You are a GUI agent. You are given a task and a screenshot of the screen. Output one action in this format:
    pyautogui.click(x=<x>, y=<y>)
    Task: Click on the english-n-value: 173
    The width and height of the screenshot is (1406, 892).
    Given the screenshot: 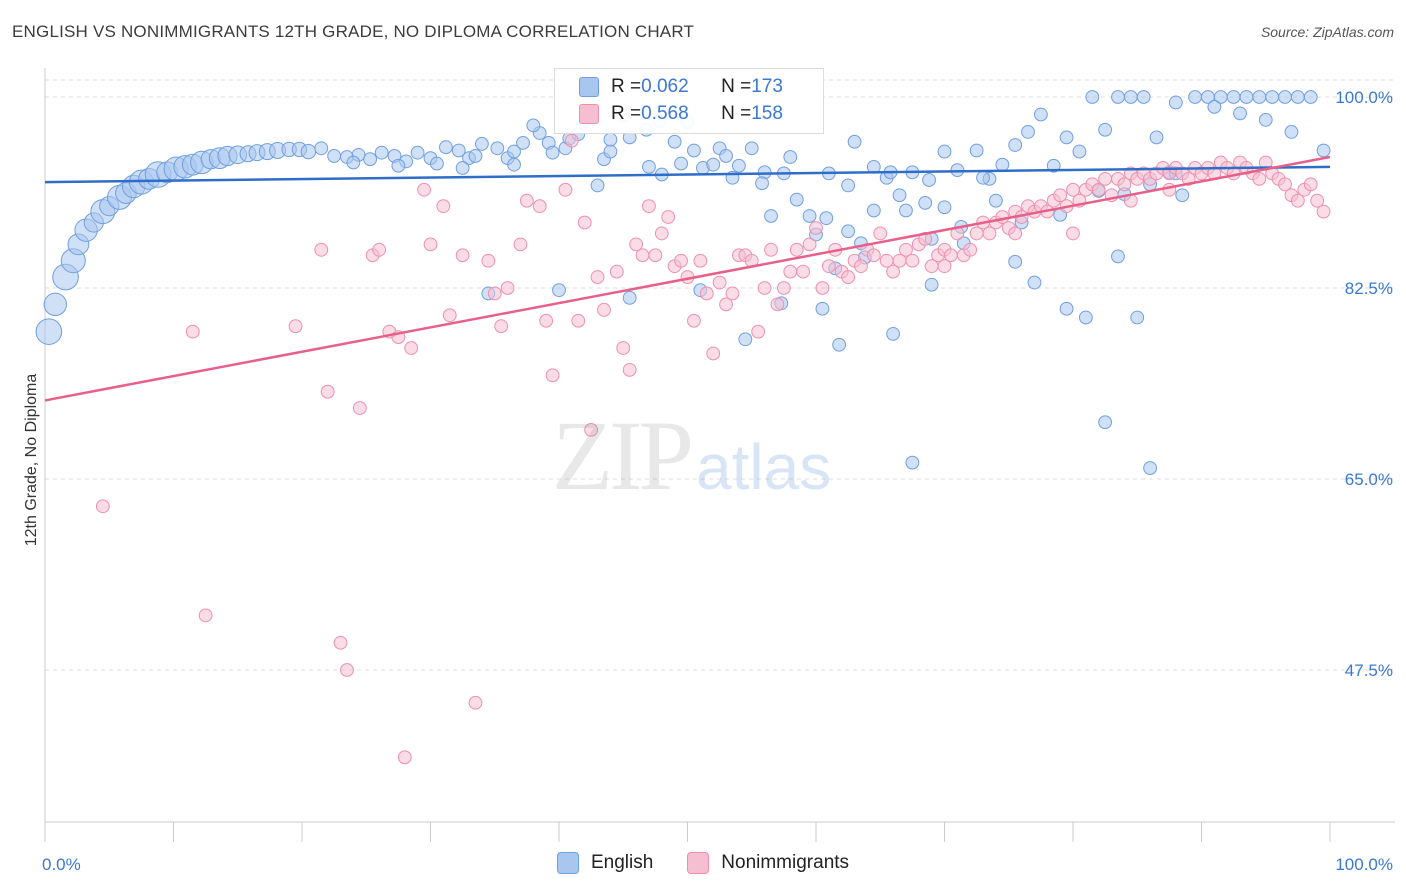 What is the action you would take?
    pyautogui.click(x=767, y=86)
    